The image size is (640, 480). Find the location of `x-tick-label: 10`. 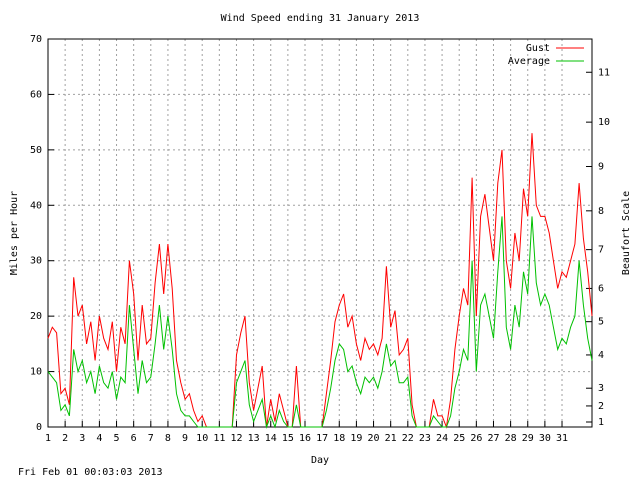

x-tick-label: 10 is located at coordinates (202, 438).